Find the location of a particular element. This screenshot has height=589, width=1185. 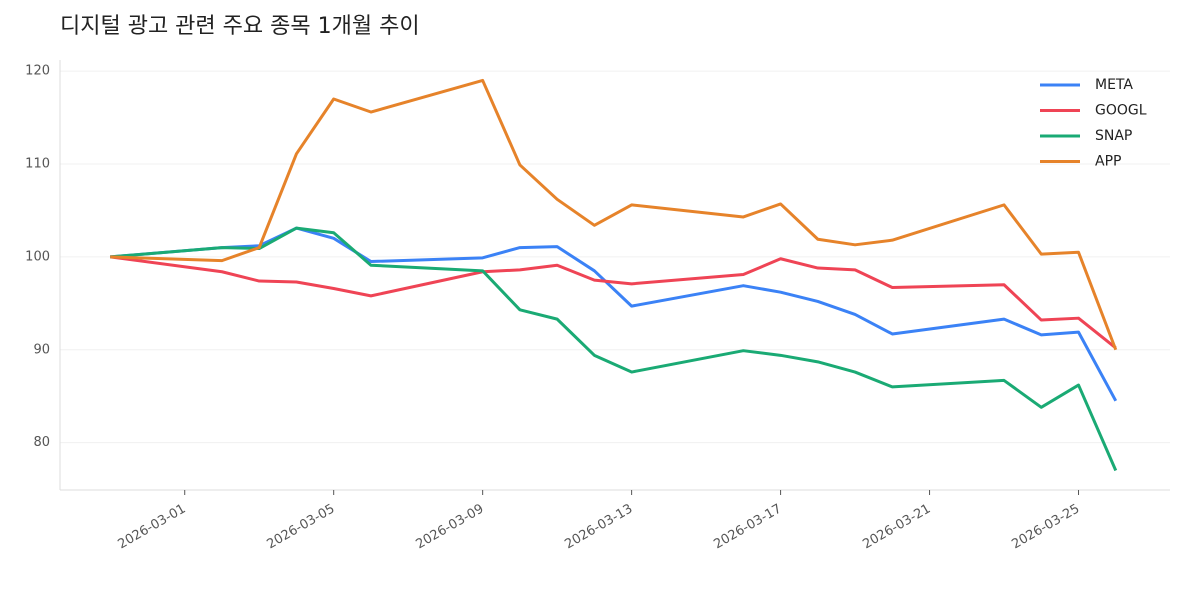

y-tick-label: 100 is located at coordinates (37, 256).